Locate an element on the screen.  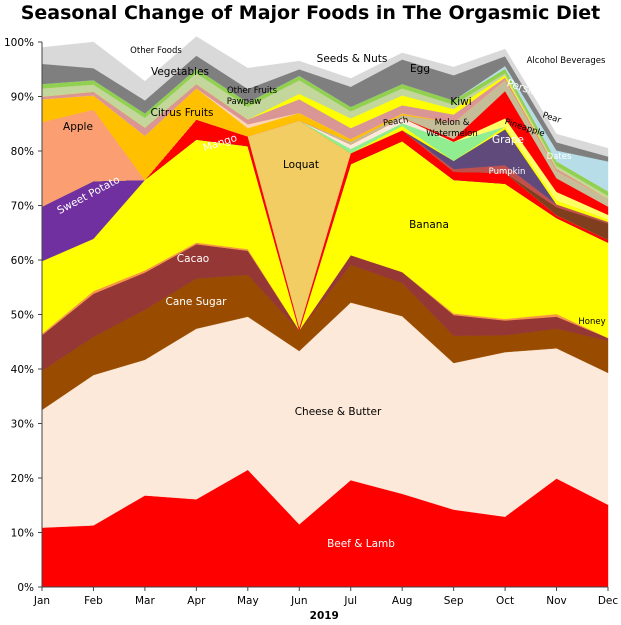
x-tick-label: Nov is located at coordinates (556, 601).